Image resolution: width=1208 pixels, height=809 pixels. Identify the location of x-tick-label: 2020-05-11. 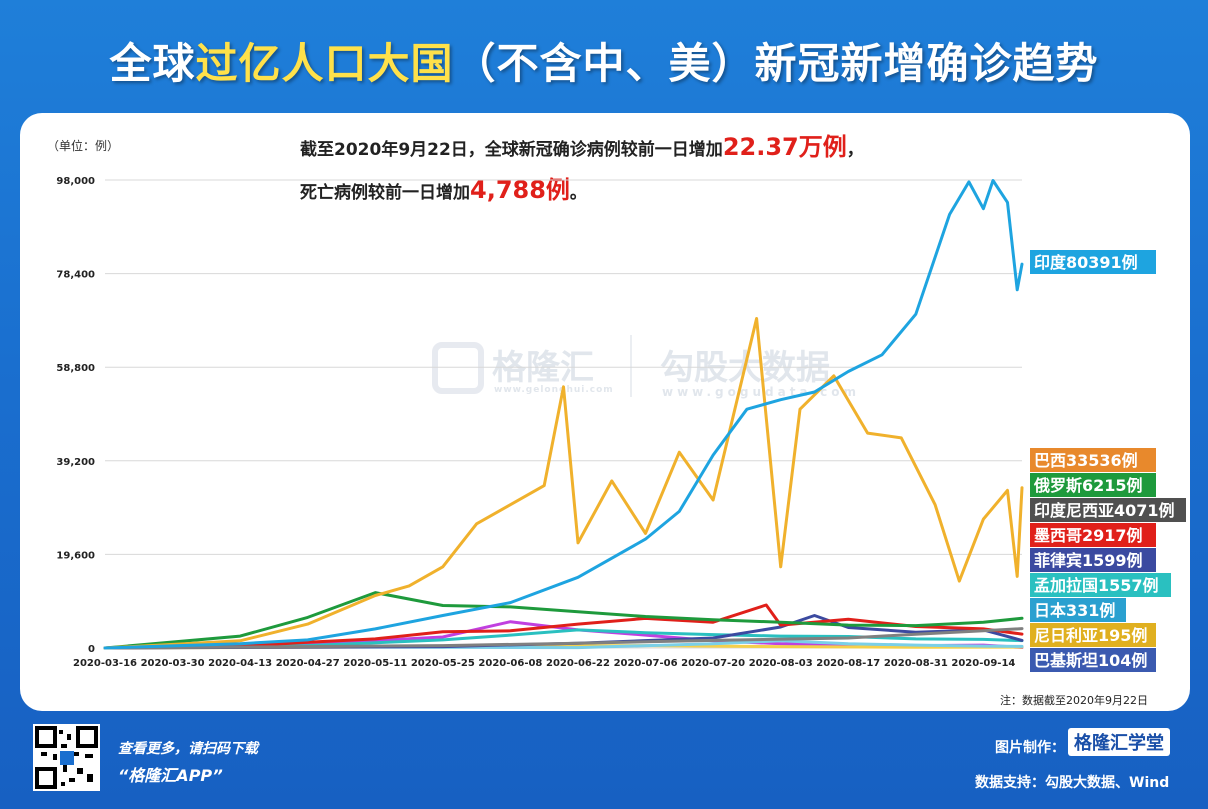
(375, 663).